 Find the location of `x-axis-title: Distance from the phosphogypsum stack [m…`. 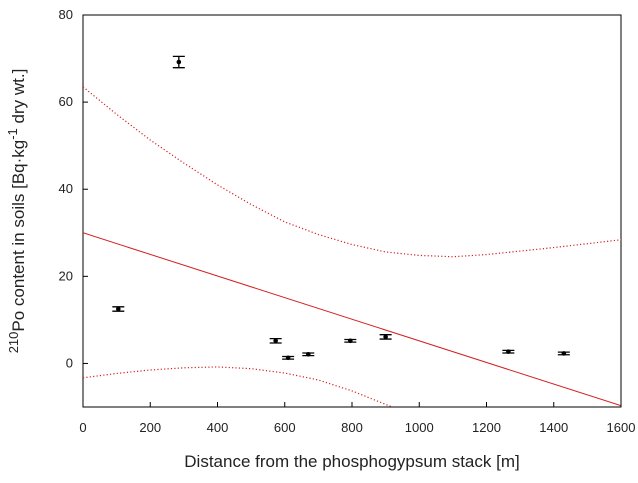

x-axis-title: Distance from the phosphogypsum stack [m… is located at coordinates (351, 461).